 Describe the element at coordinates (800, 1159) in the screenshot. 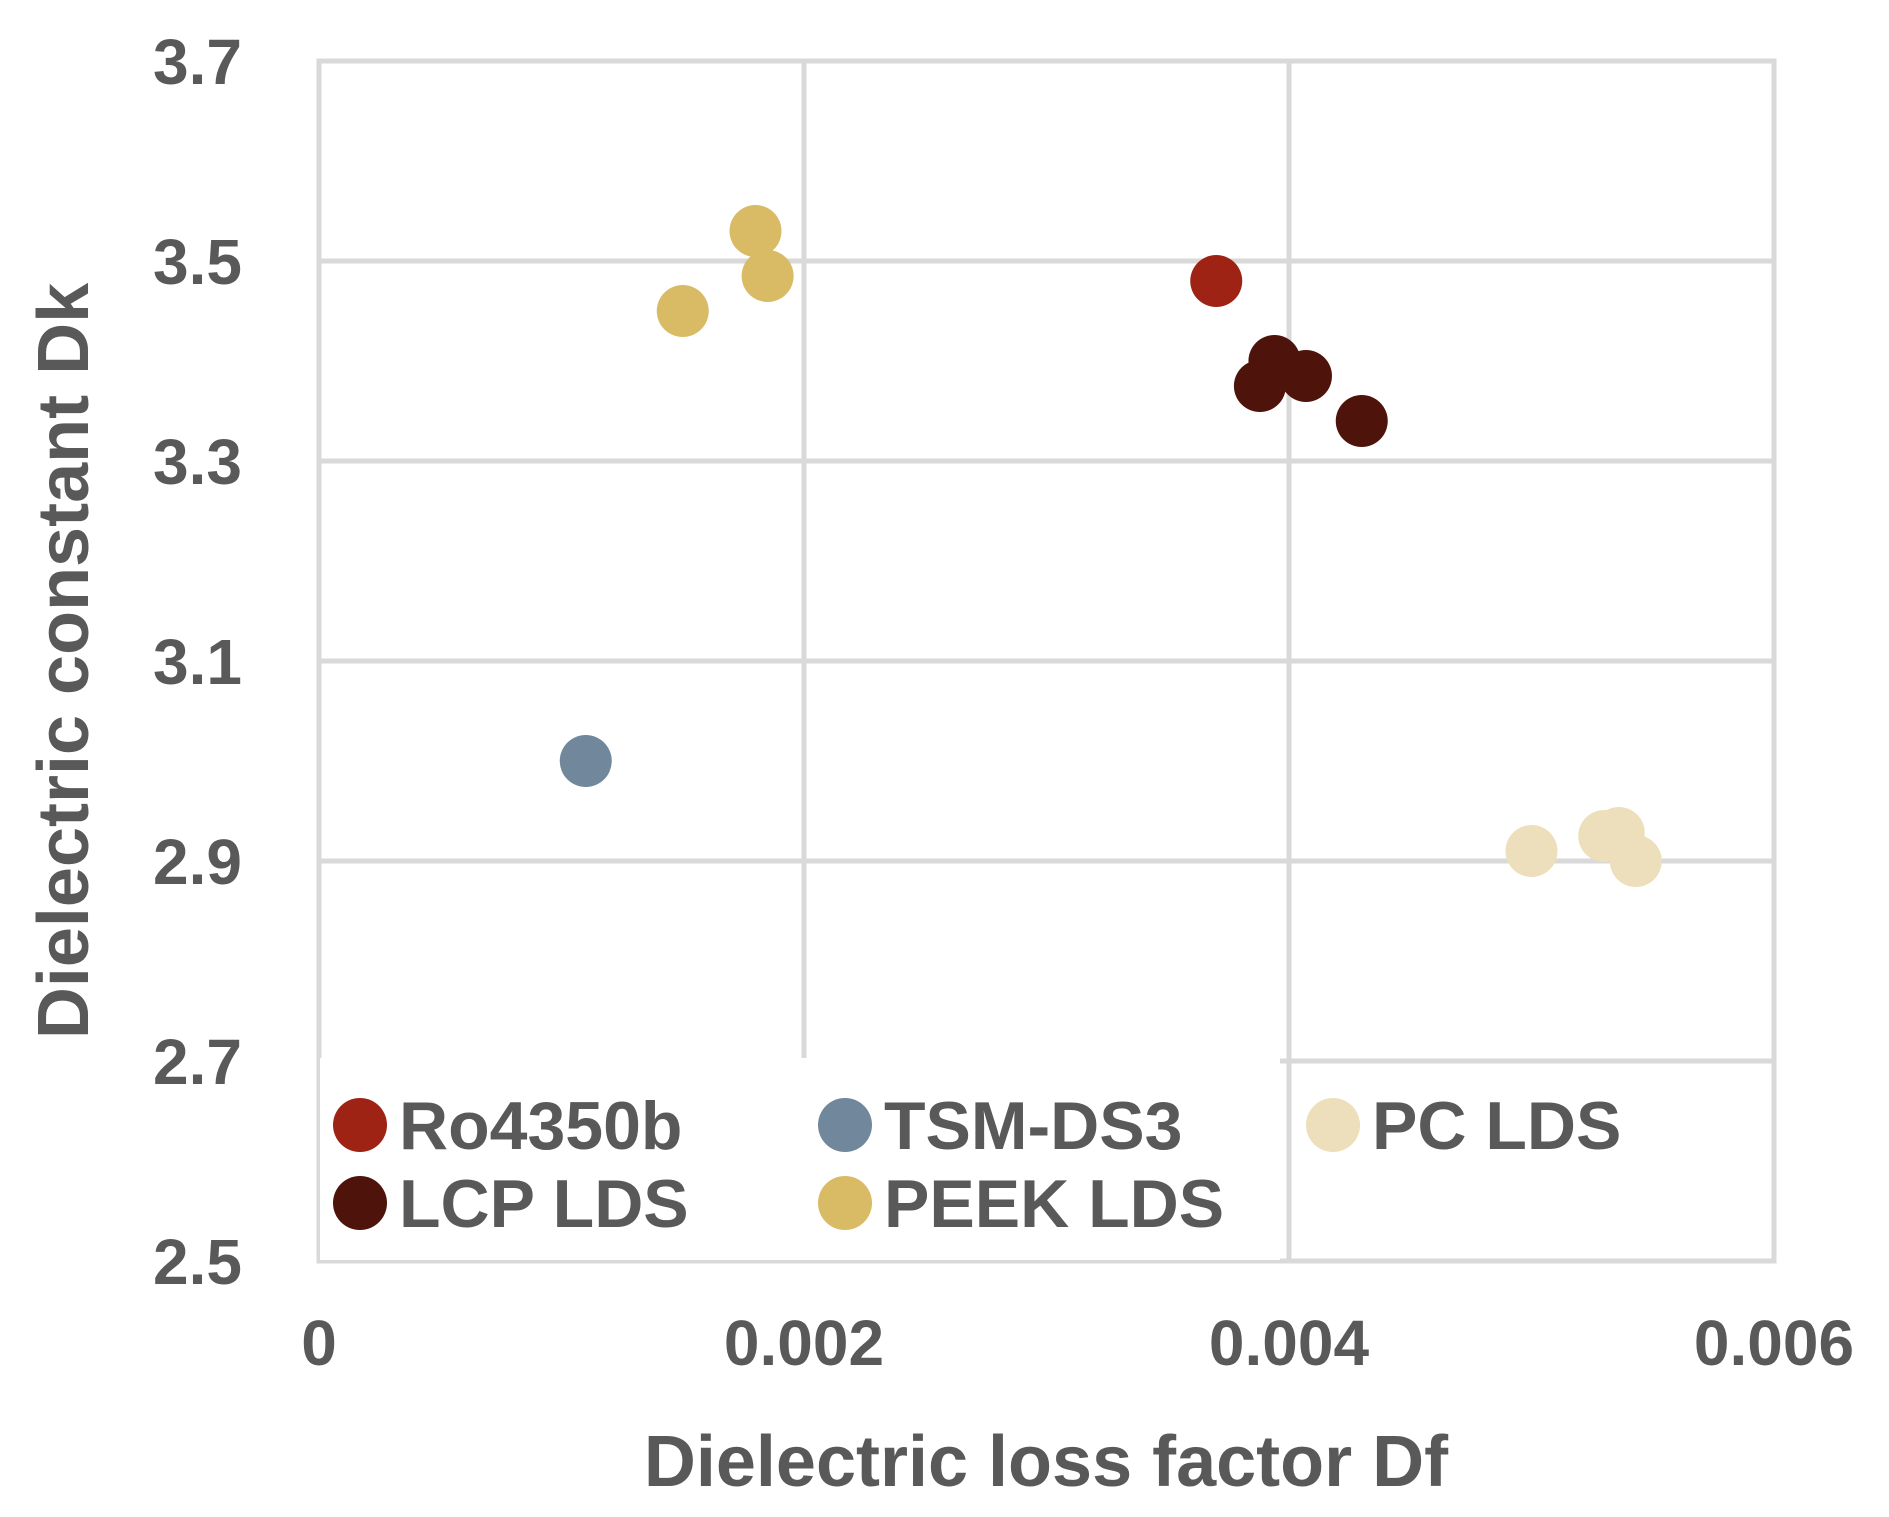

I see `legend-box` at that location.